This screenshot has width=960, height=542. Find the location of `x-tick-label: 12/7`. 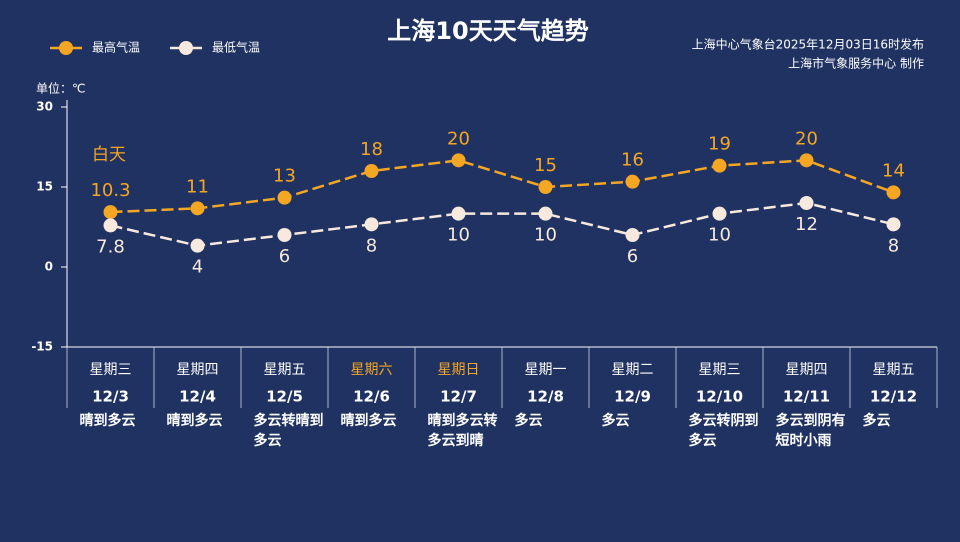

x-tick-label: 12/7 is located at coordinates (458, 397).